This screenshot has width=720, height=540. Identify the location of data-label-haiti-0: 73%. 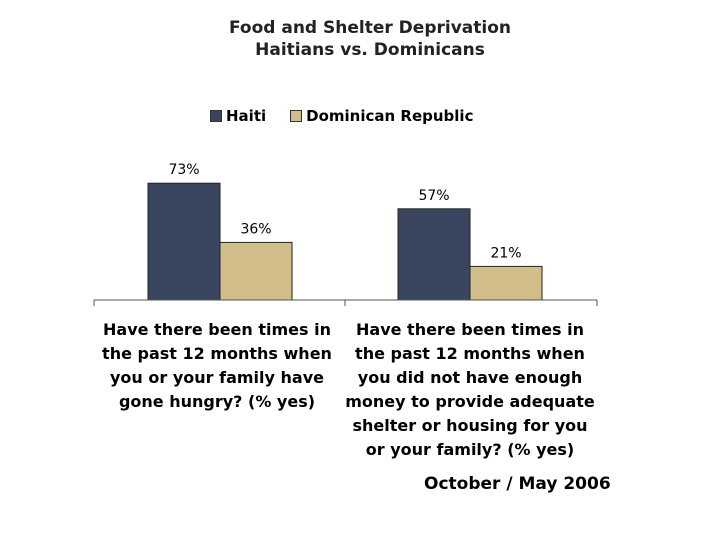
(183, 170).